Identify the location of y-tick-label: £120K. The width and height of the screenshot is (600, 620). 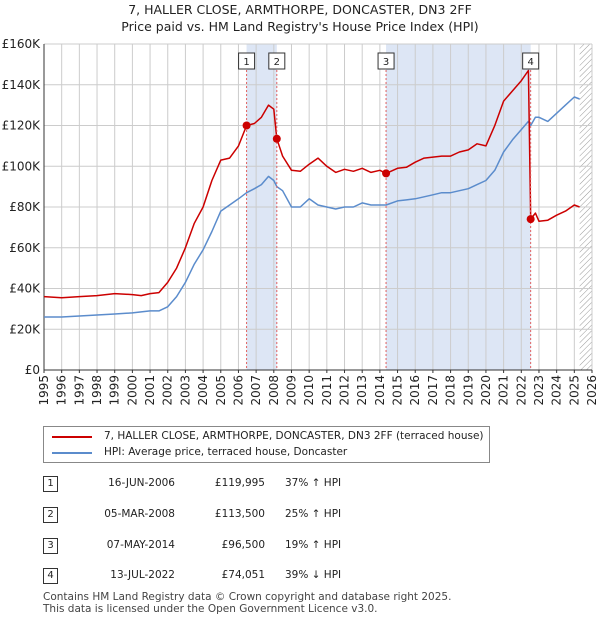
(22, 126).